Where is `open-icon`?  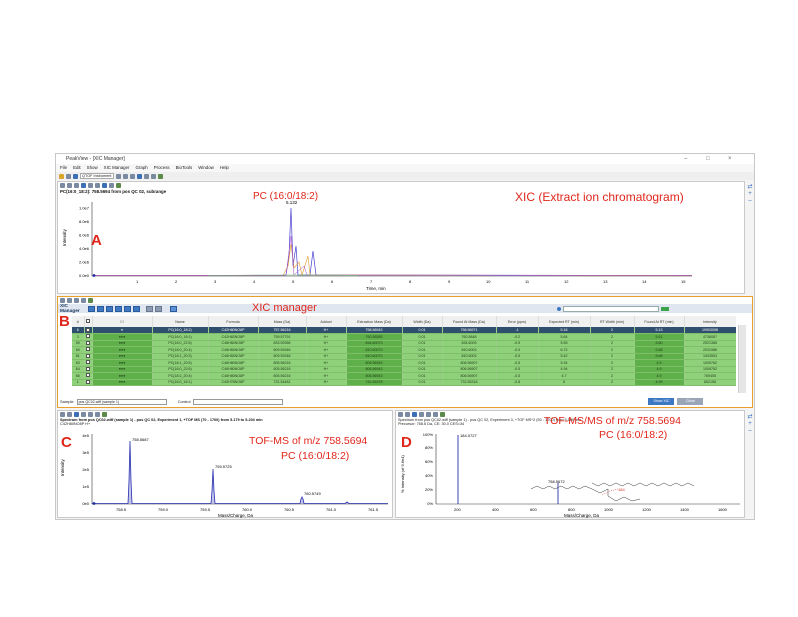
open-icon is located at coordinates (61, 176).